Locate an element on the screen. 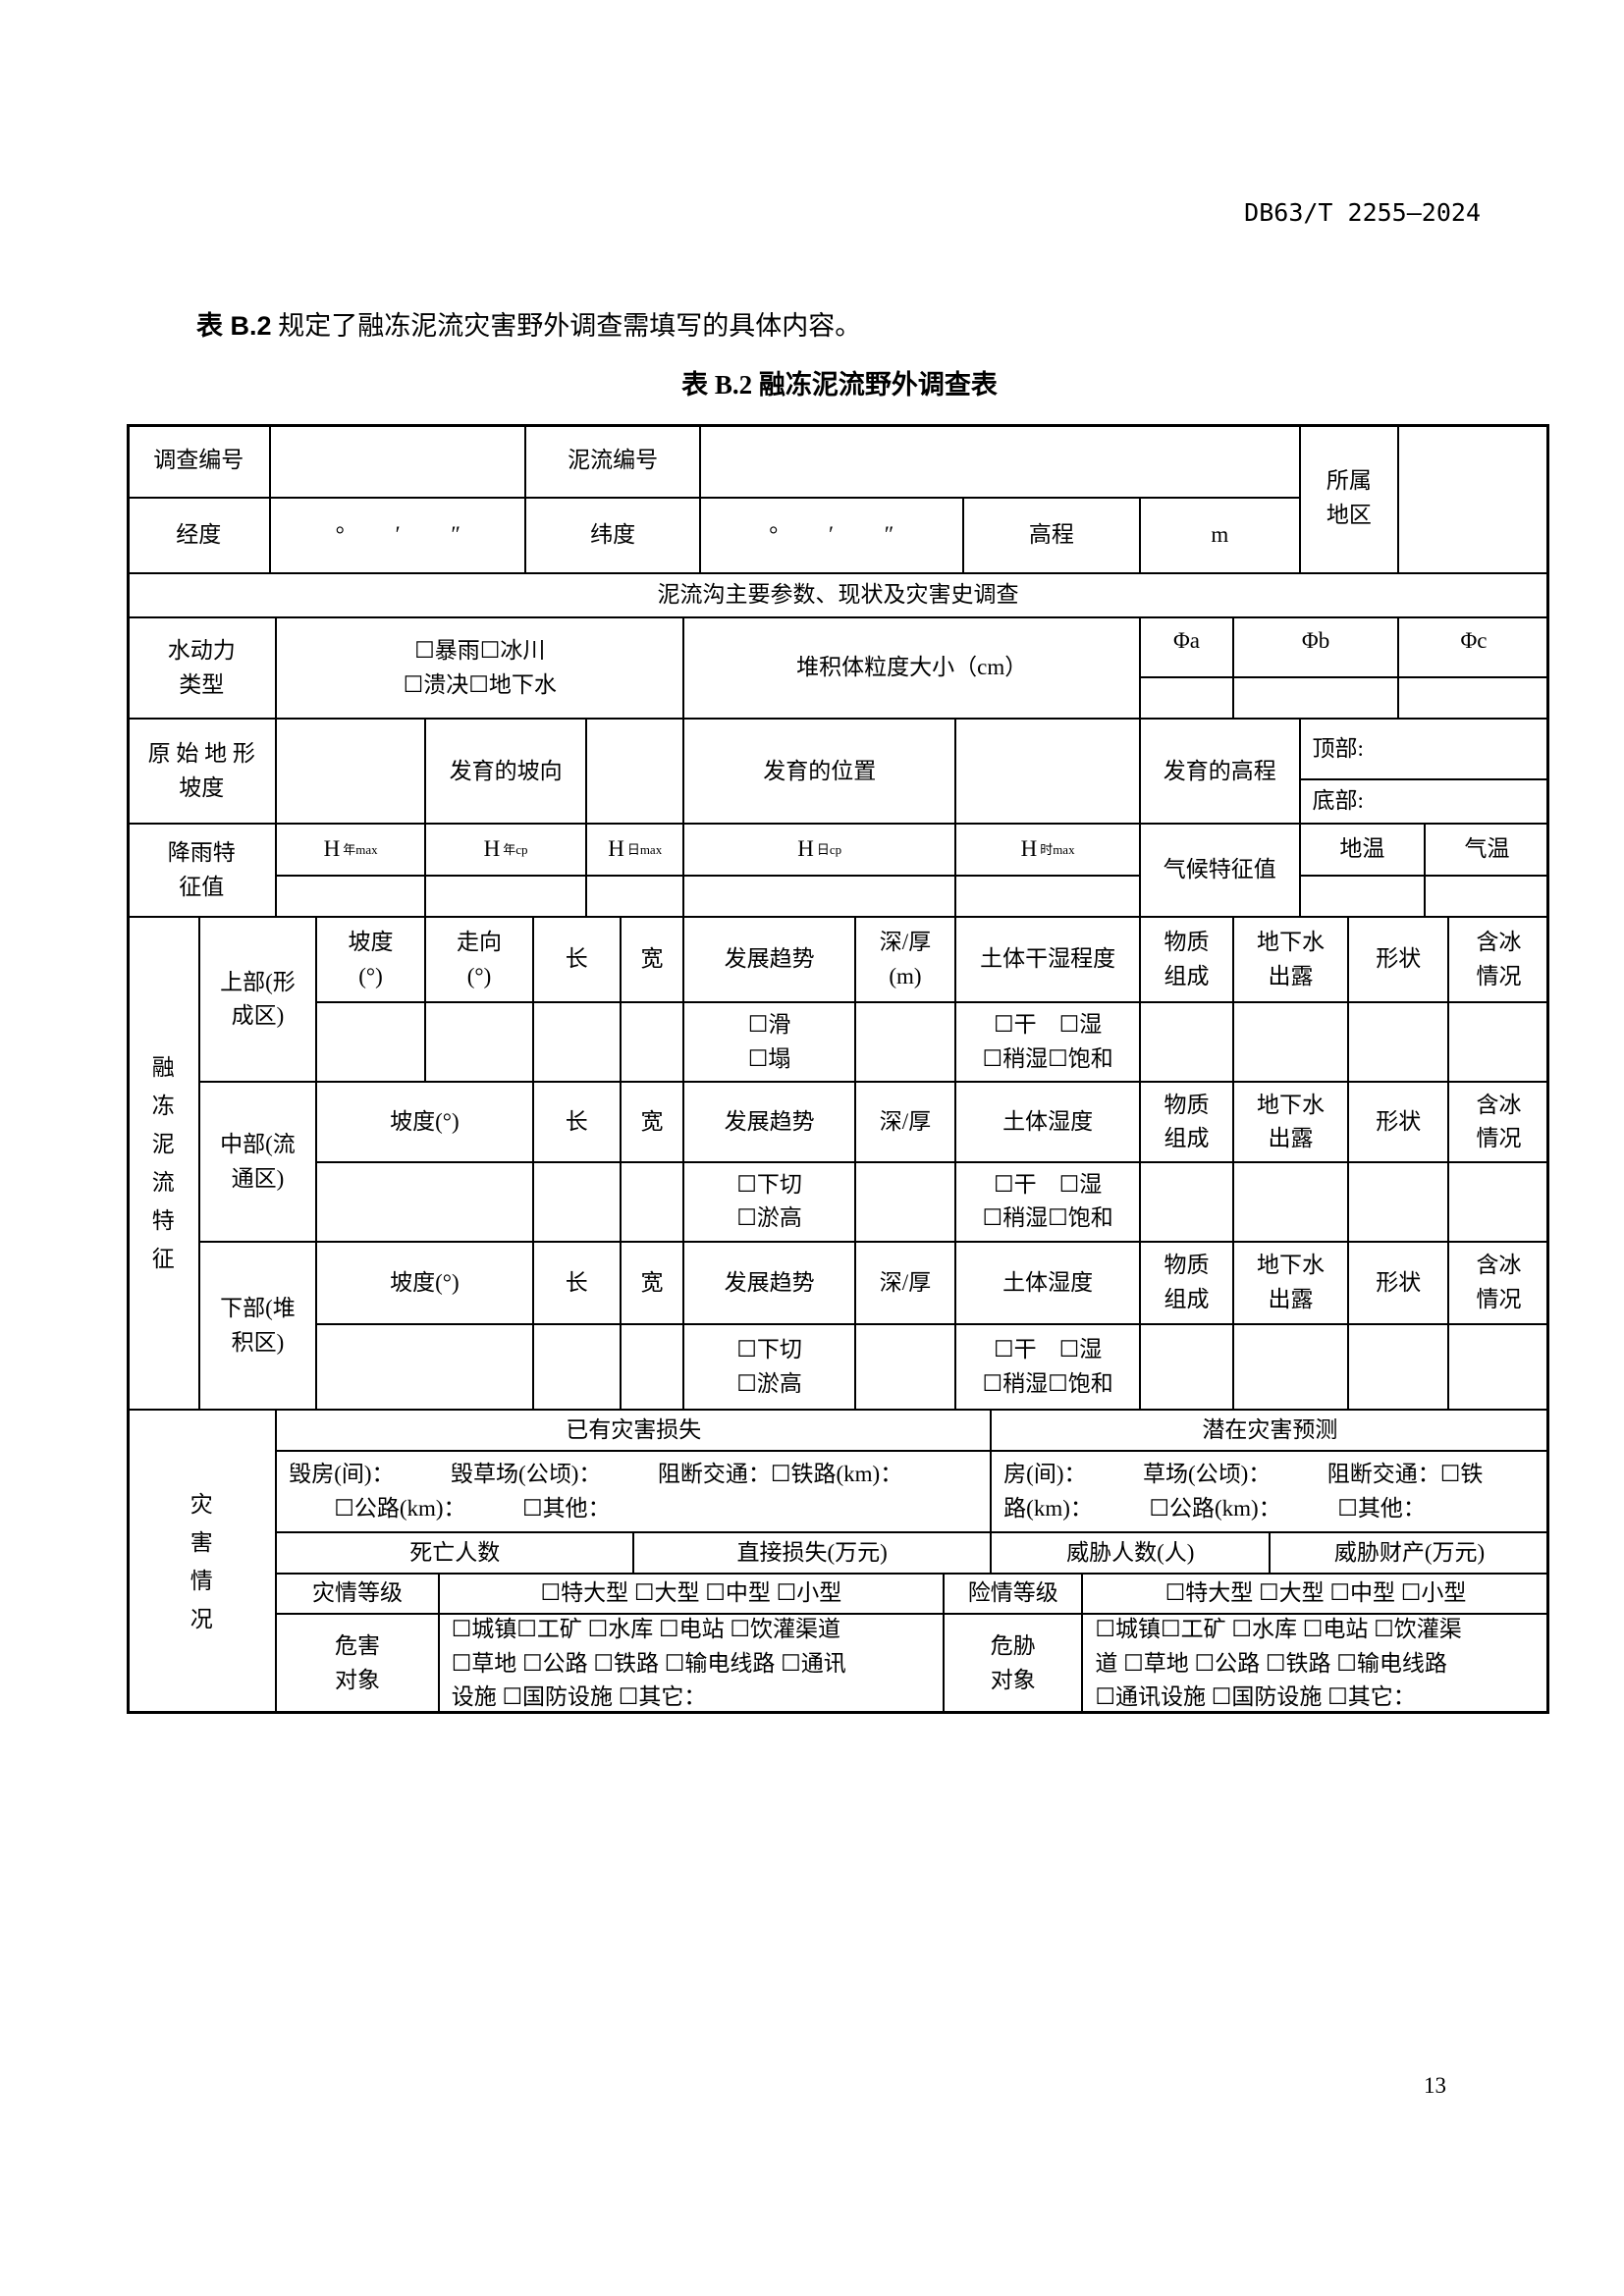 This screenshot has height=2296, width=1624. elevation-label: 高程 is located at coordinates (1051, 535).